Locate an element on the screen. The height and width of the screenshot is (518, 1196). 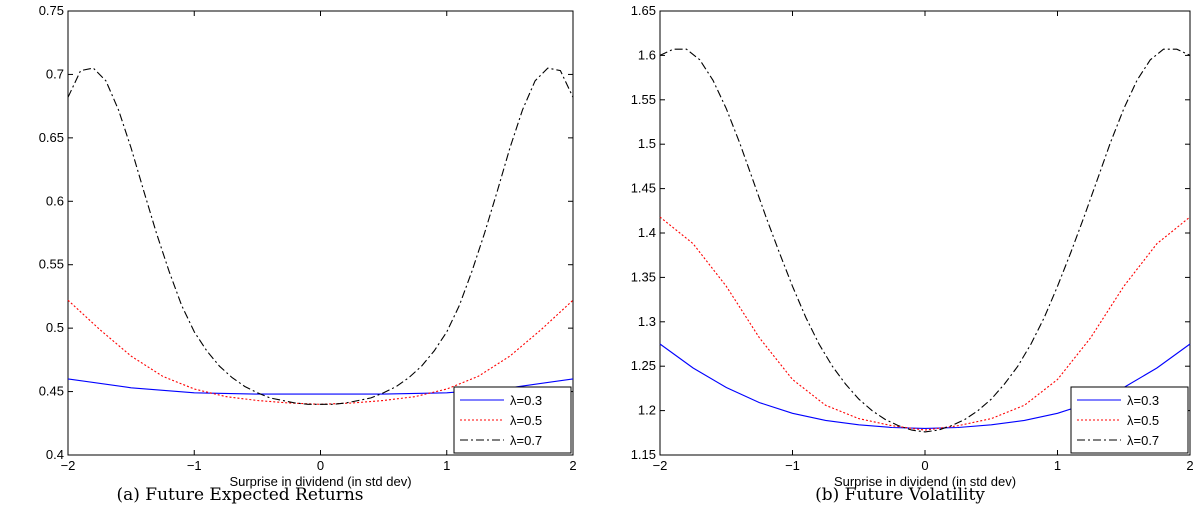
y-tick-label: 1.45 is located at coordinates (643, 188).